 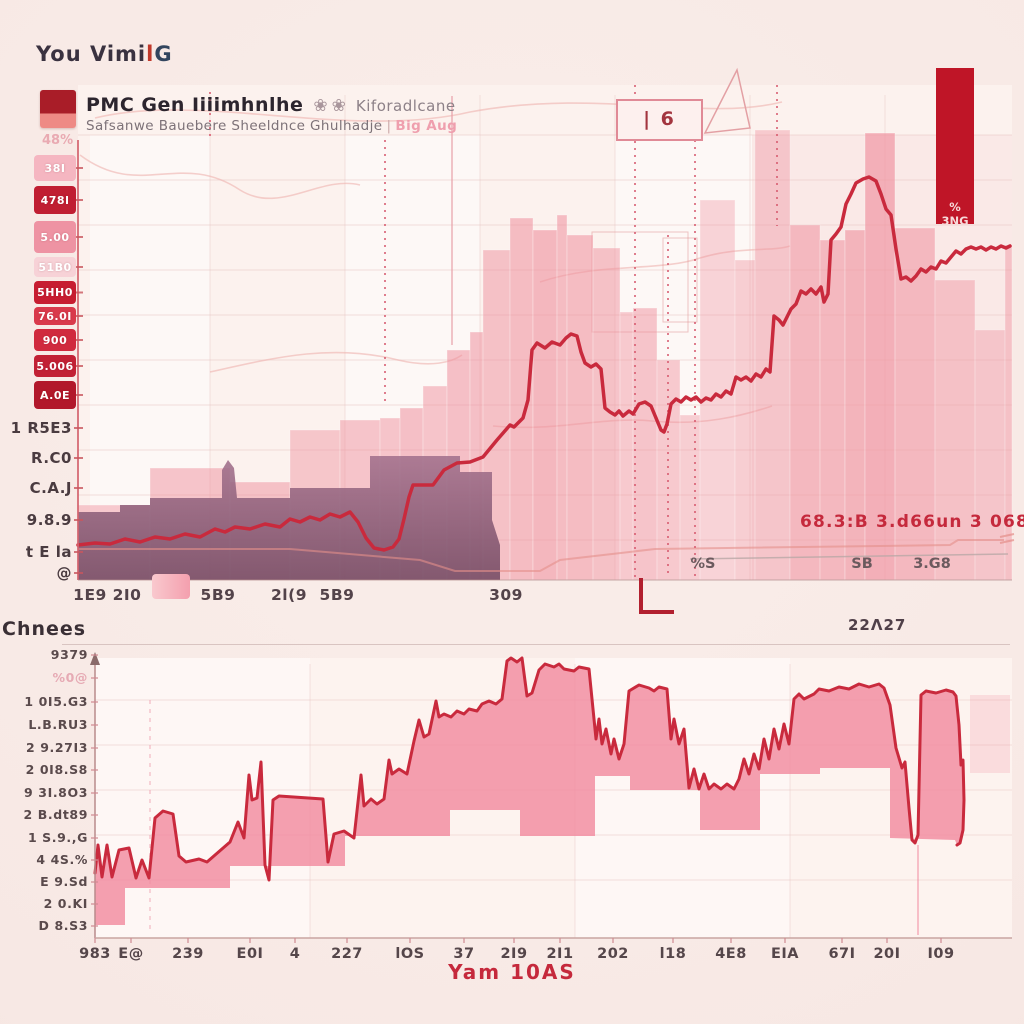 What do you see at coordinates (849, 556) in the screenshot?
I see `gray-baseline` at bounding box center [849, 556].